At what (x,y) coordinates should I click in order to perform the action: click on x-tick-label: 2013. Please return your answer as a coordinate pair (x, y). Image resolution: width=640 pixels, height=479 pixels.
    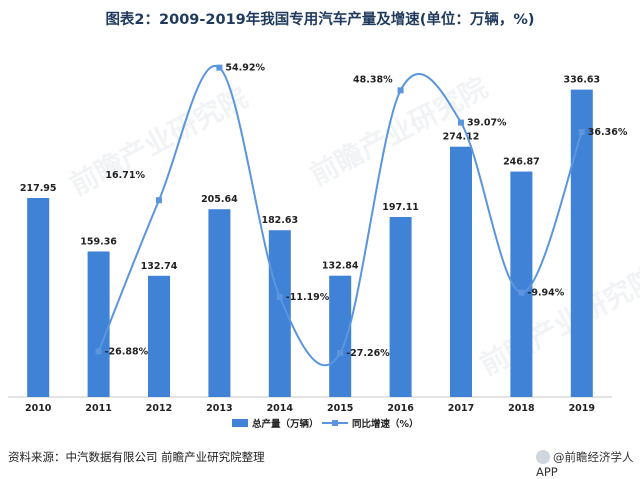
    Looking at the image, I should click on (219, 408).